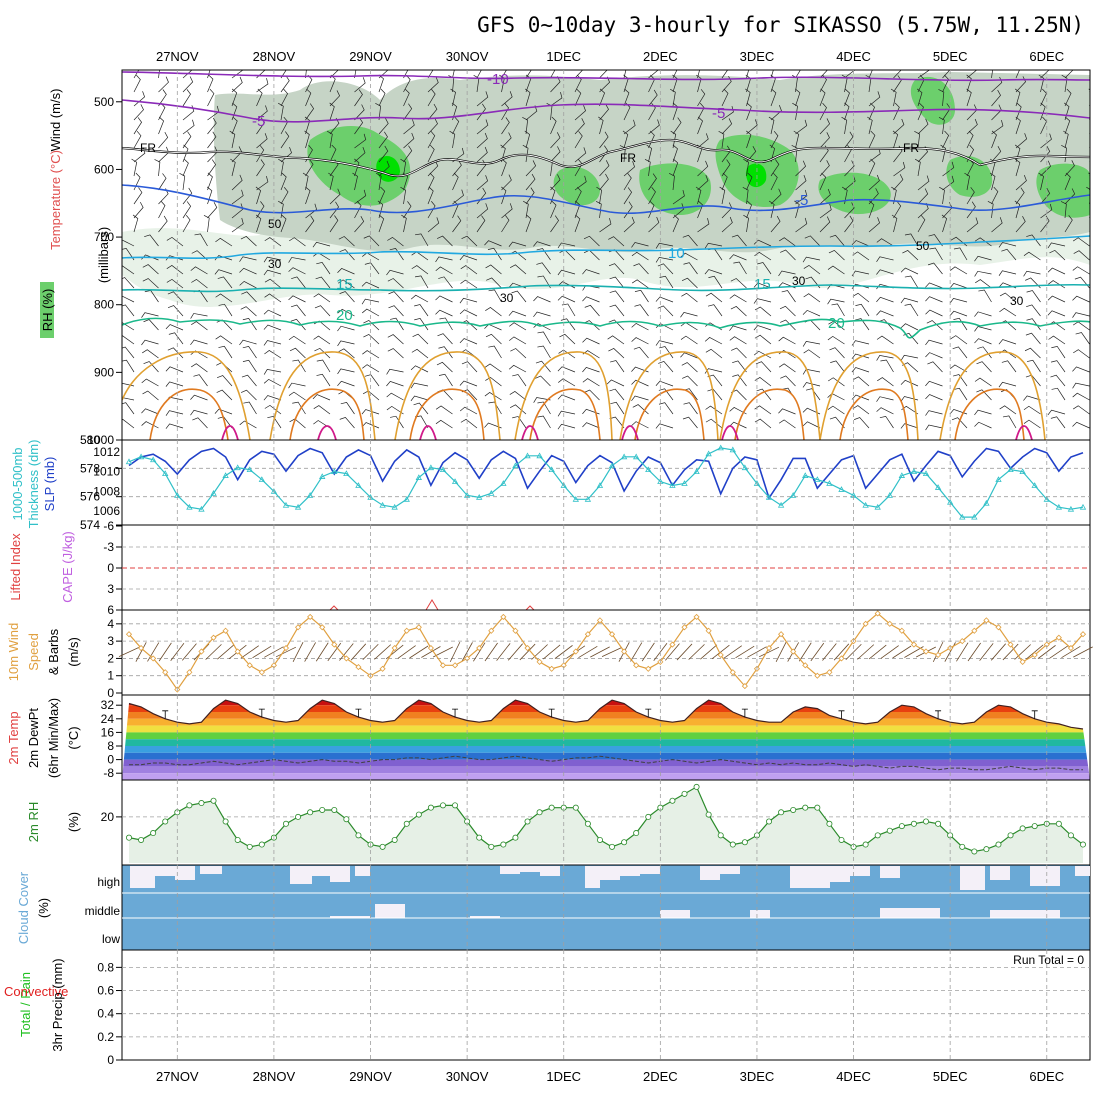 The height and width of the screenshot is (1100, 1100). What do you see at coordinates (104, 305) in the screenshot?
I see `pressure-tick-label: 800` at bounding box center [104, 305].